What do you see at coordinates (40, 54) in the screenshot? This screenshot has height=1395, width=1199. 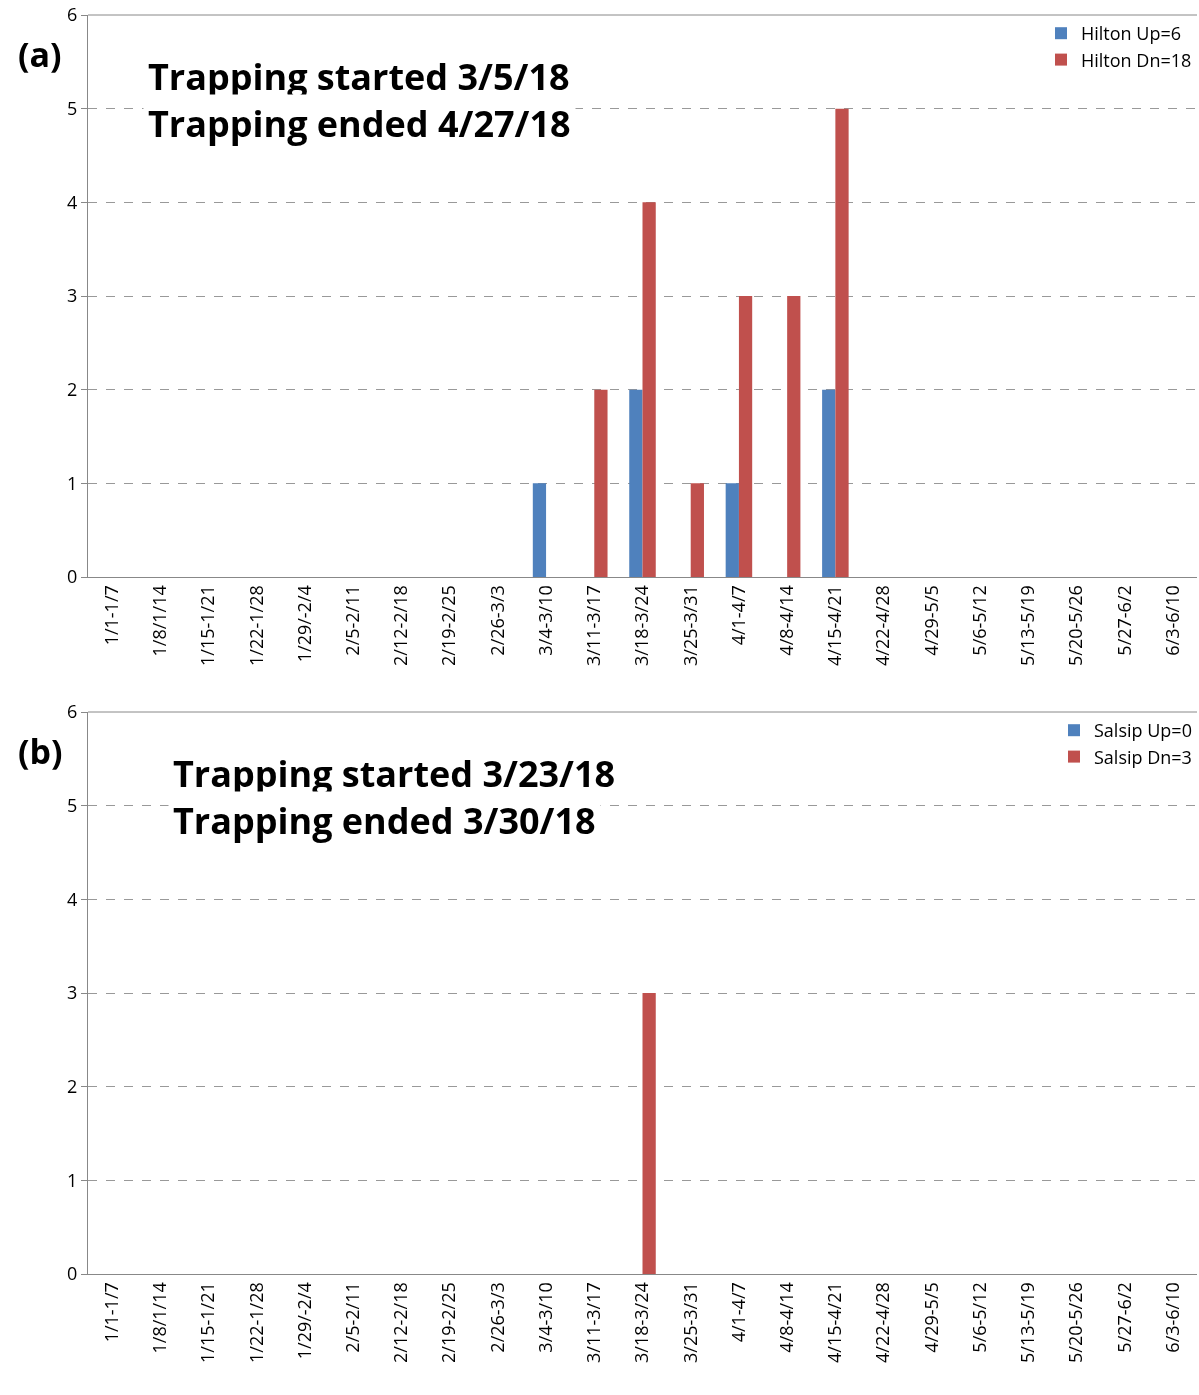 I see `text: (a)` at bounding box center [40, 54].